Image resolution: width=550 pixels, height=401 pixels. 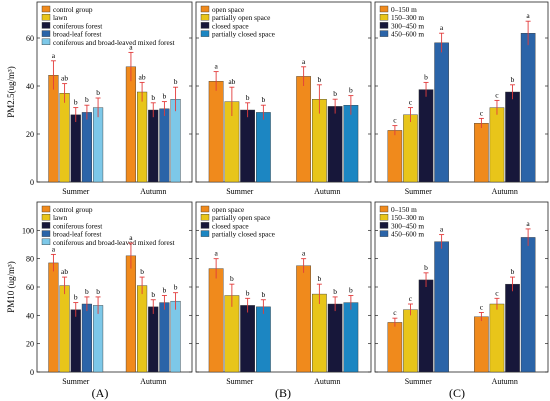 What do you see at coordinates (283, 393) in the screenshot?
I see `panel-label-b: (B)` at bounding box center [283, 393].